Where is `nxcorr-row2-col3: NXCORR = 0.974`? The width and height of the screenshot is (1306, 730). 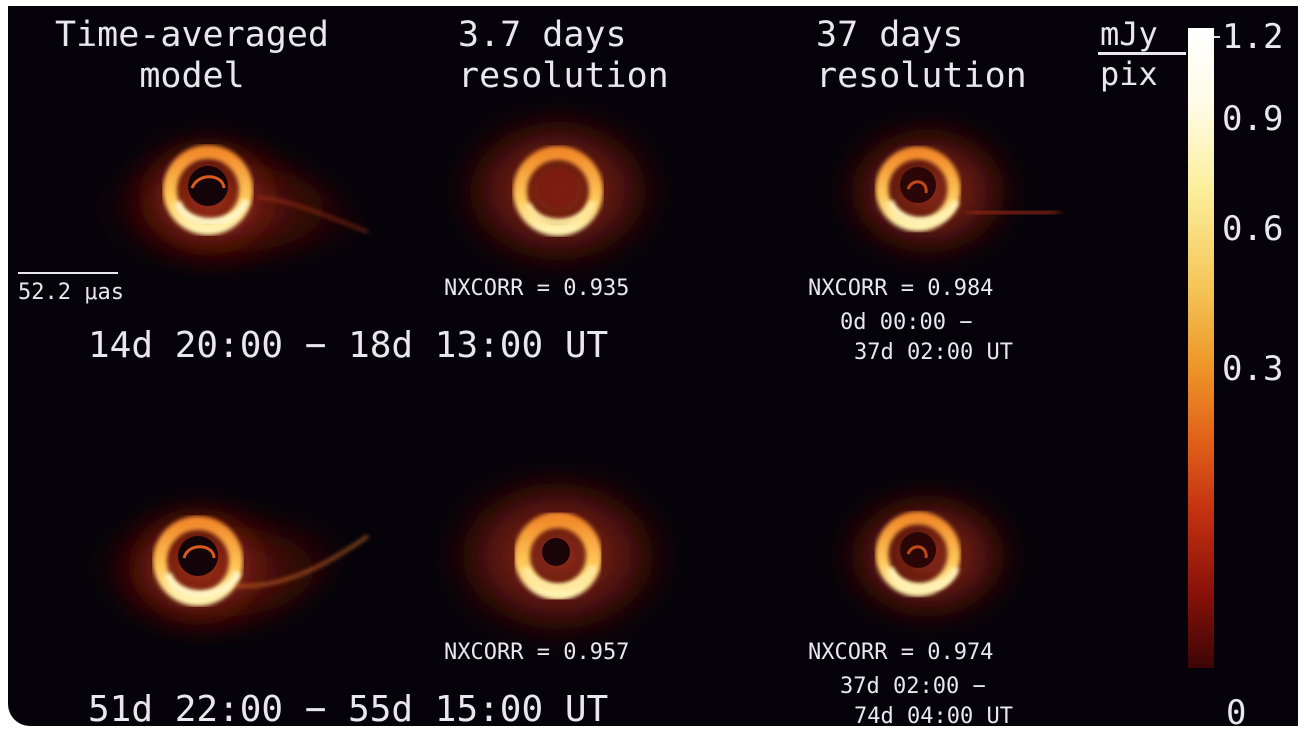 nxcorr-row2-col3: NXCORR = 0.974 is located at coordinates (901, 652).